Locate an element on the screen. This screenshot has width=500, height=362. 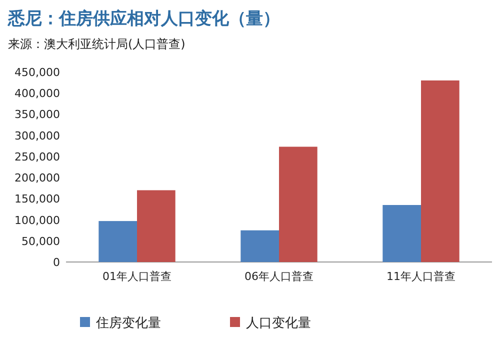
y-tick-label: 450,000 is located at coordinates (37, 72).